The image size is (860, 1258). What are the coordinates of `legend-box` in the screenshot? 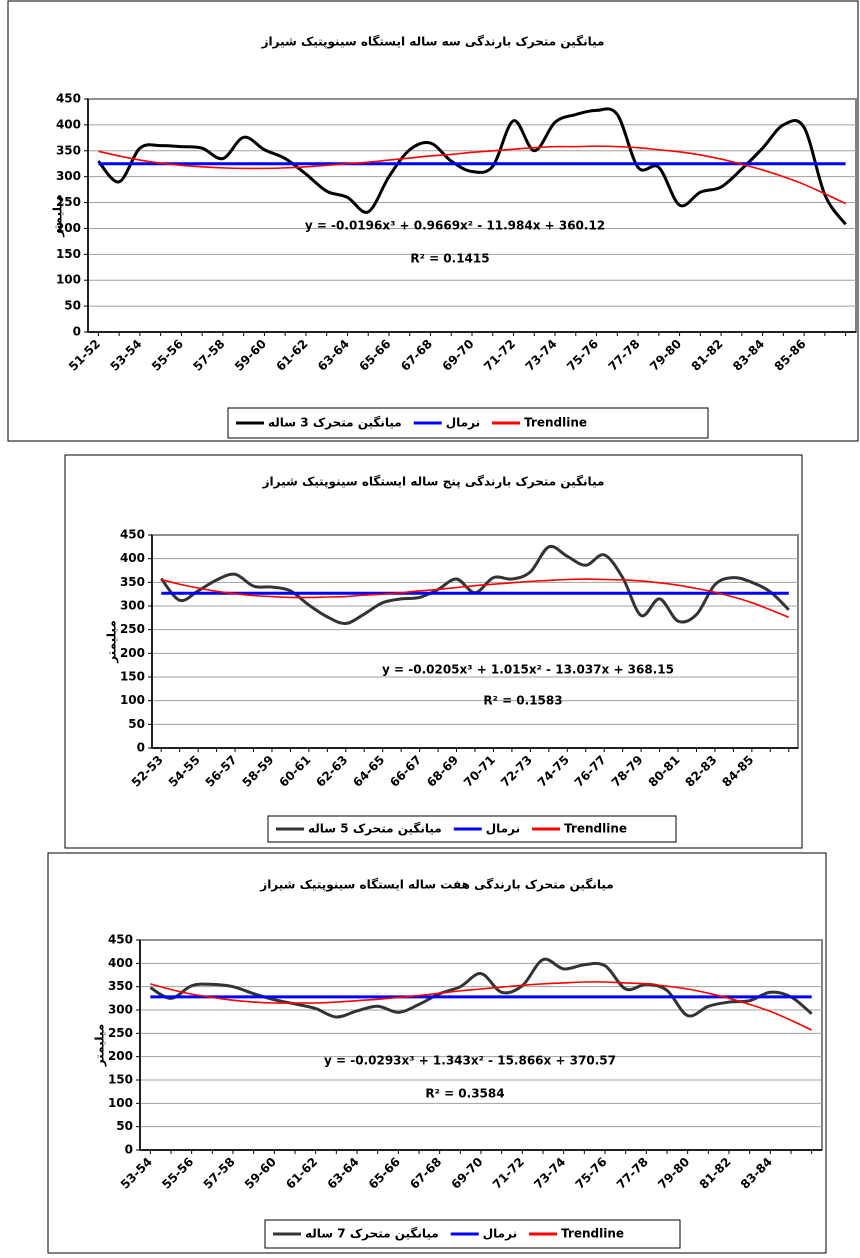 It's located at (468, 423).